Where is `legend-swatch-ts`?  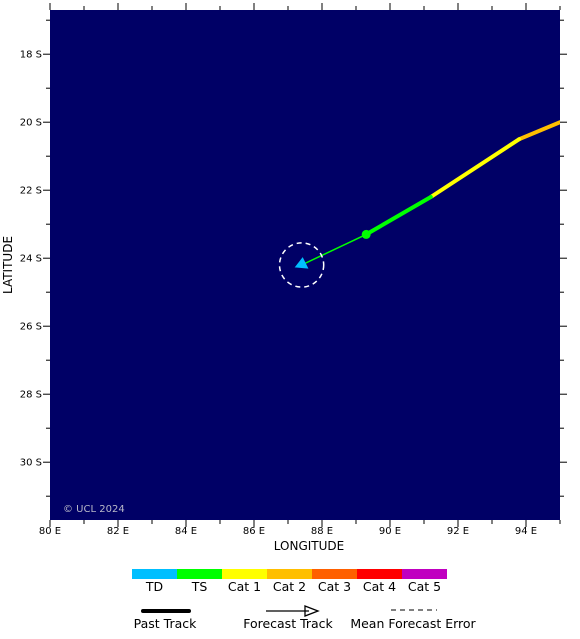
legend-swatch-ts is located at coordinates (199, 574).